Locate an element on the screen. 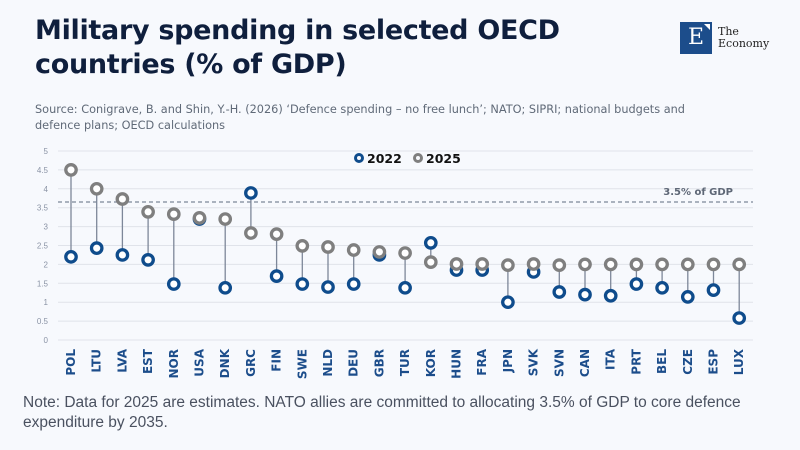 This screenshot has height=450, width=800. x-tick-label: USA is located at coordinates (200, 362).